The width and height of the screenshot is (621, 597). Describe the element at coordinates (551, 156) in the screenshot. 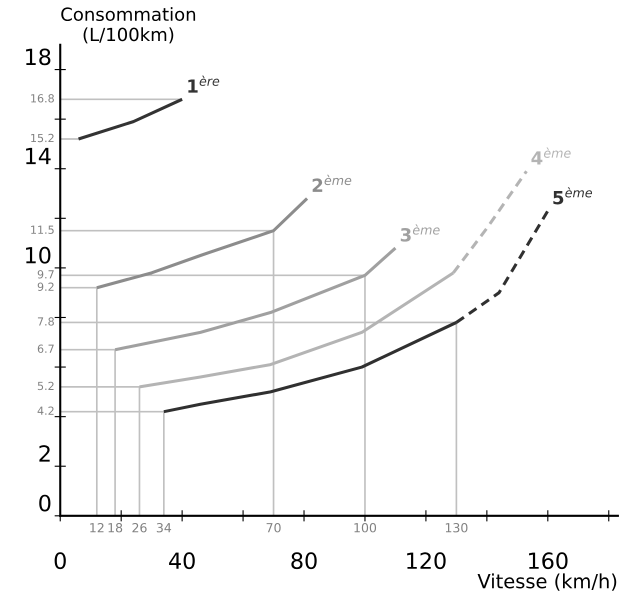

I see `series-label: 4$^{ème}$` at that location.